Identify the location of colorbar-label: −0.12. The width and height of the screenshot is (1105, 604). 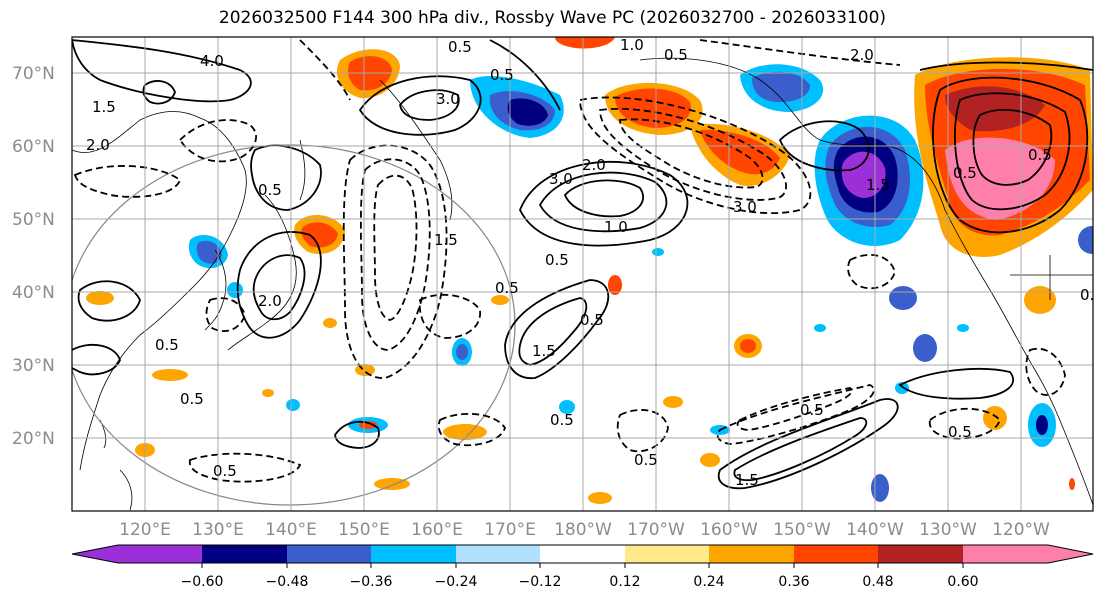
(540, 582).